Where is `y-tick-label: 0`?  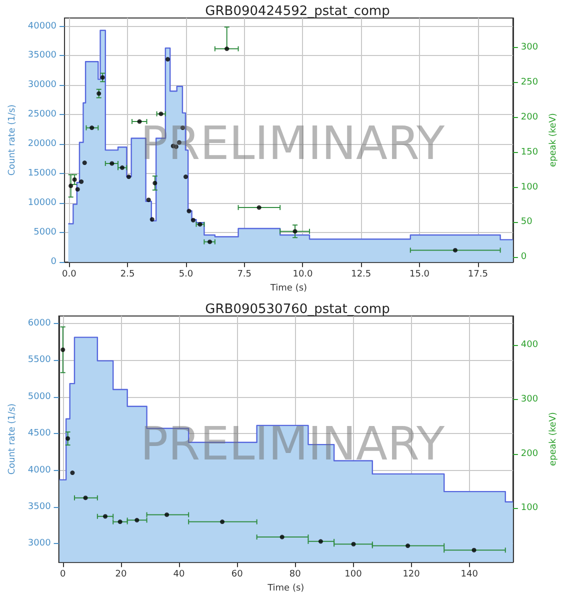
y-tick-label: 0 is located at coordinates (53, 262).